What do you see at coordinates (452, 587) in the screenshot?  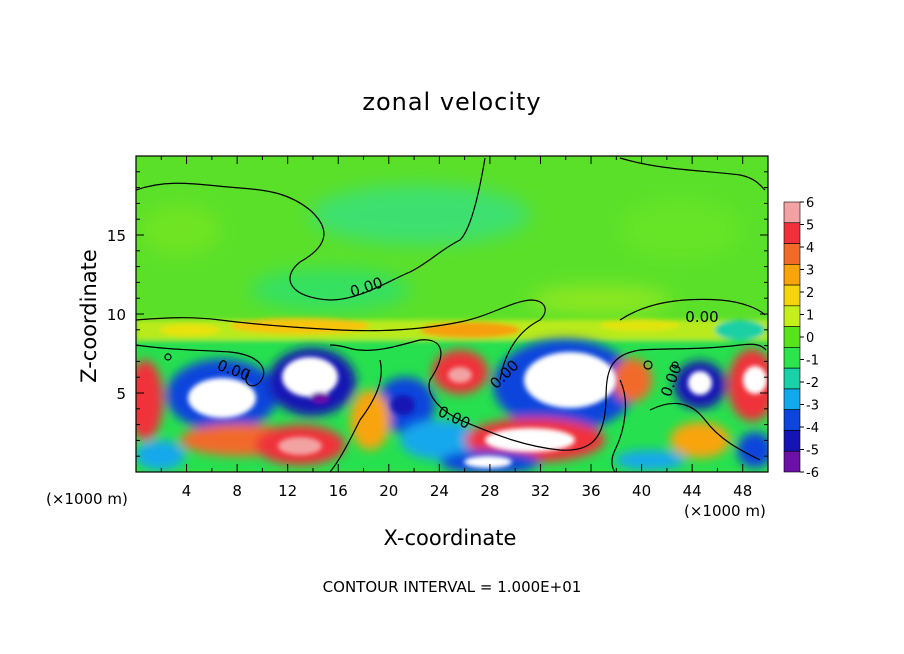 I see `contour-interval-text: CONTOUR INTERVAL = 1.000E+01` at bounding box center [452, 587].